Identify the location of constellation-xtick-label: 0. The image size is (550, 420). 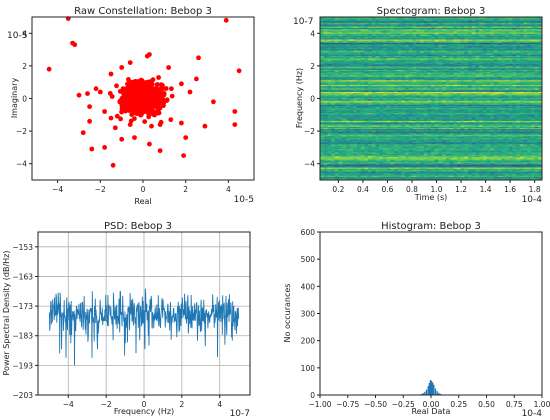
(143, 189).